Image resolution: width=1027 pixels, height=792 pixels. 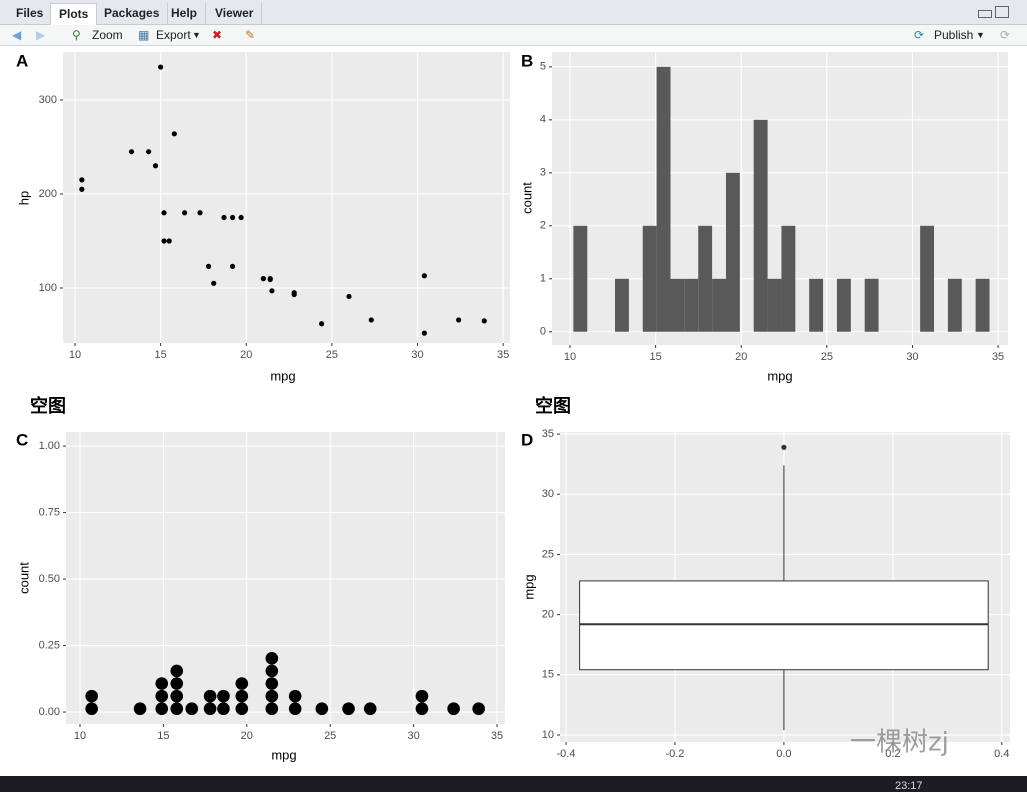 What do you see at coordinates (30, 13) in the screenshot?
I see `tab: Files` at bounding box center [30, 13].